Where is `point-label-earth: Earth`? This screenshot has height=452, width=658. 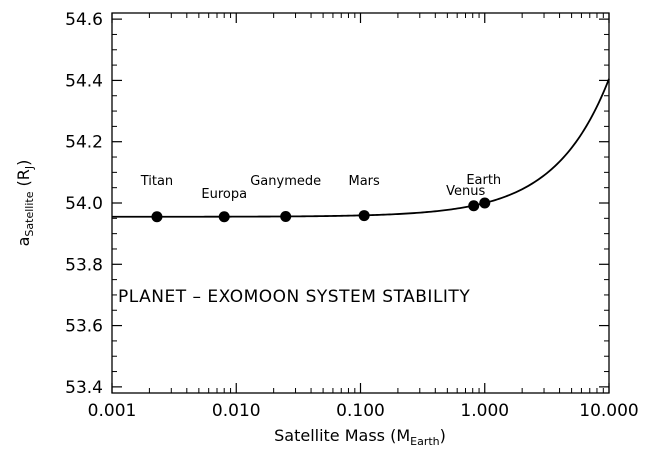 point-label-earth: Earth is located at coordinates (483, 180).